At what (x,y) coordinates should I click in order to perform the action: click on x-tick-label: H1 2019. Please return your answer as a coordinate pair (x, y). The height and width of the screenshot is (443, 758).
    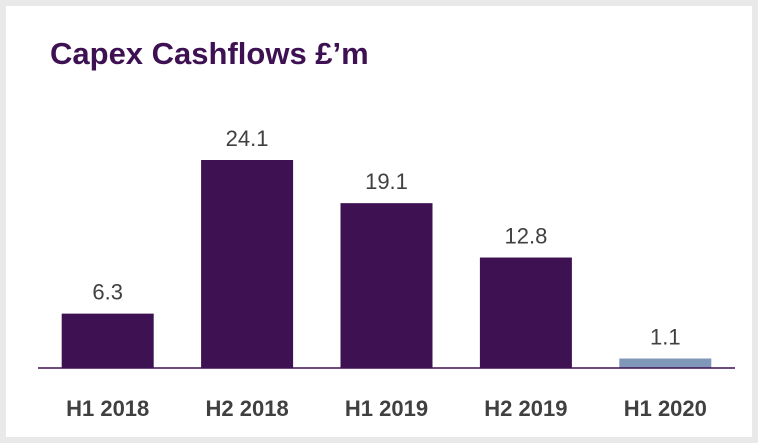
    Looking at the image, I should click on (386, 408).